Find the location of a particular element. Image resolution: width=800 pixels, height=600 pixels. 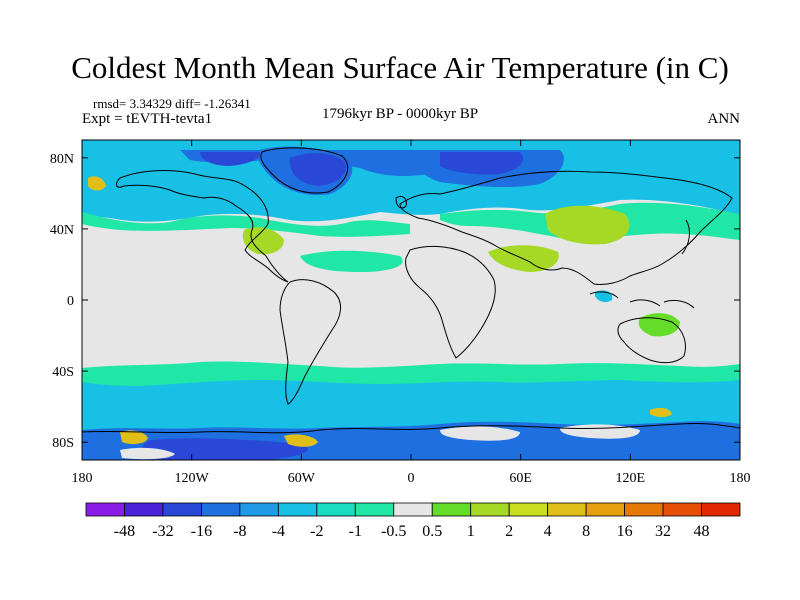

coastline-eurasia is located at coordinates (566, 227).